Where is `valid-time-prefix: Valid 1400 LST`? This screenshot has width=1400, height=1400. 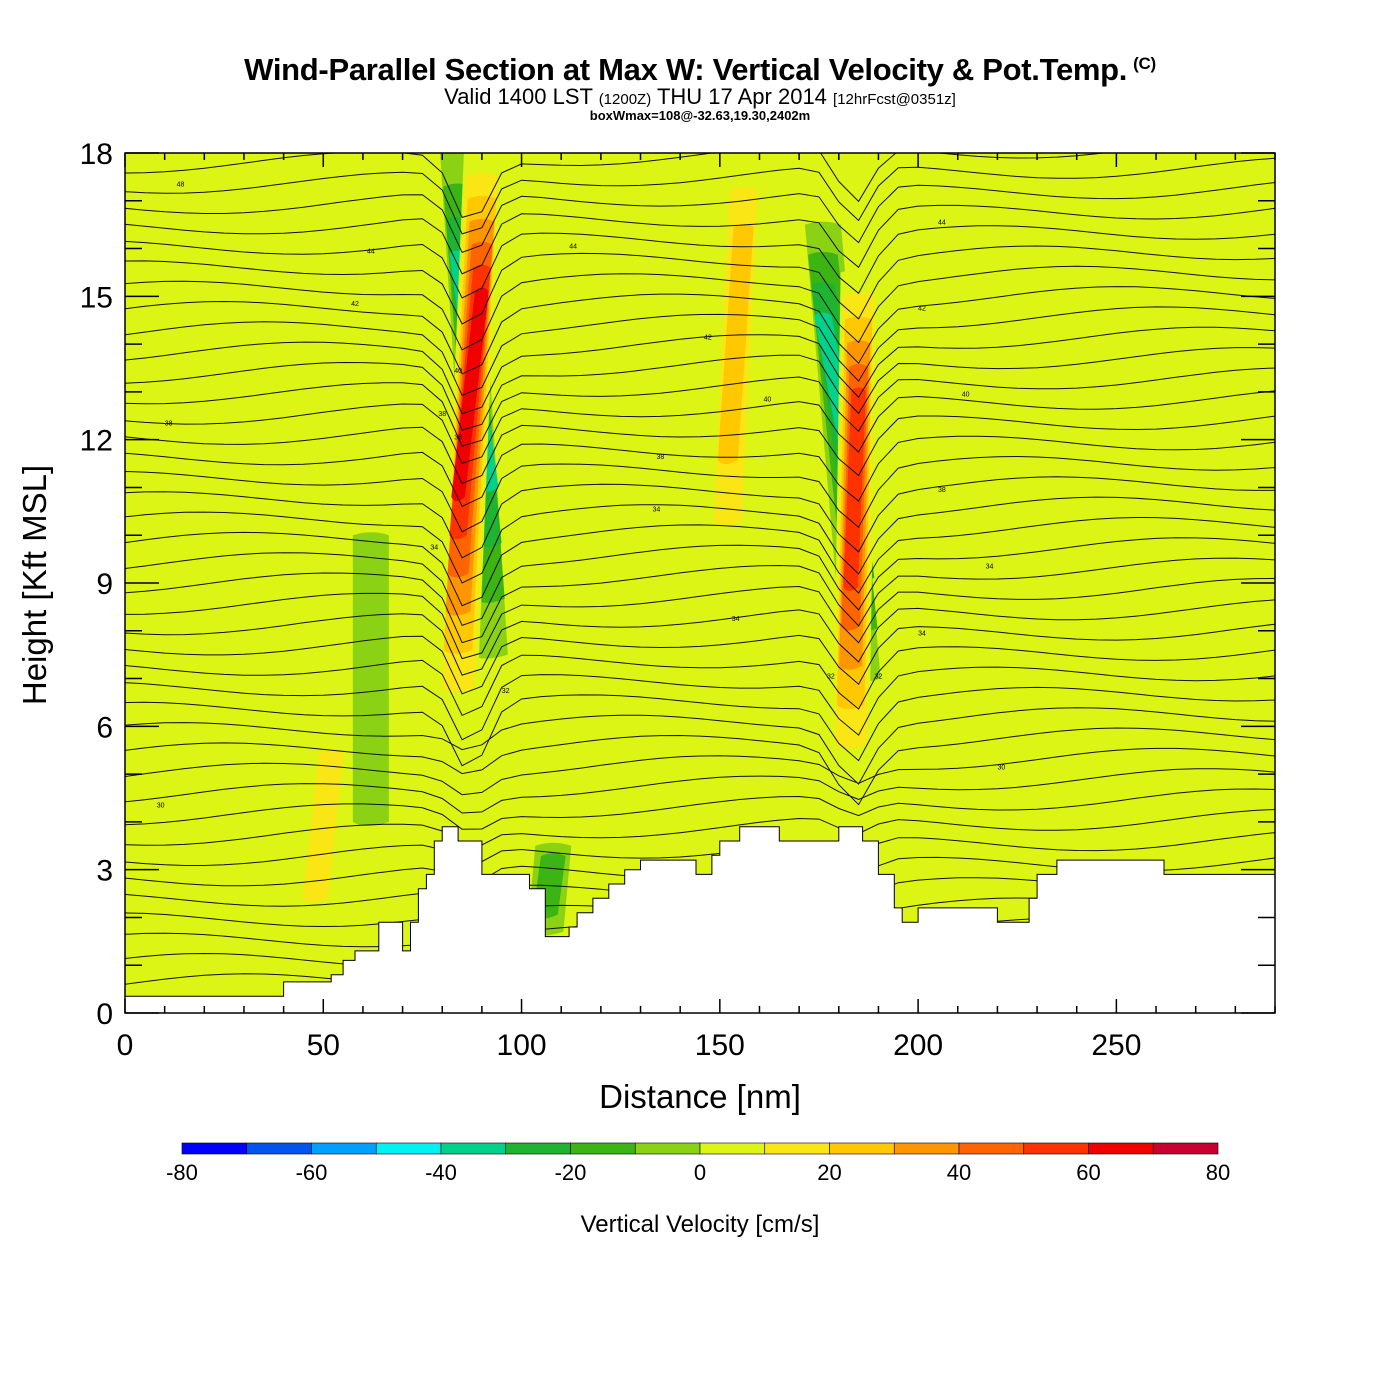 valid-time-prefix: Valid 1400 LST is located at coordinates (518, 96).